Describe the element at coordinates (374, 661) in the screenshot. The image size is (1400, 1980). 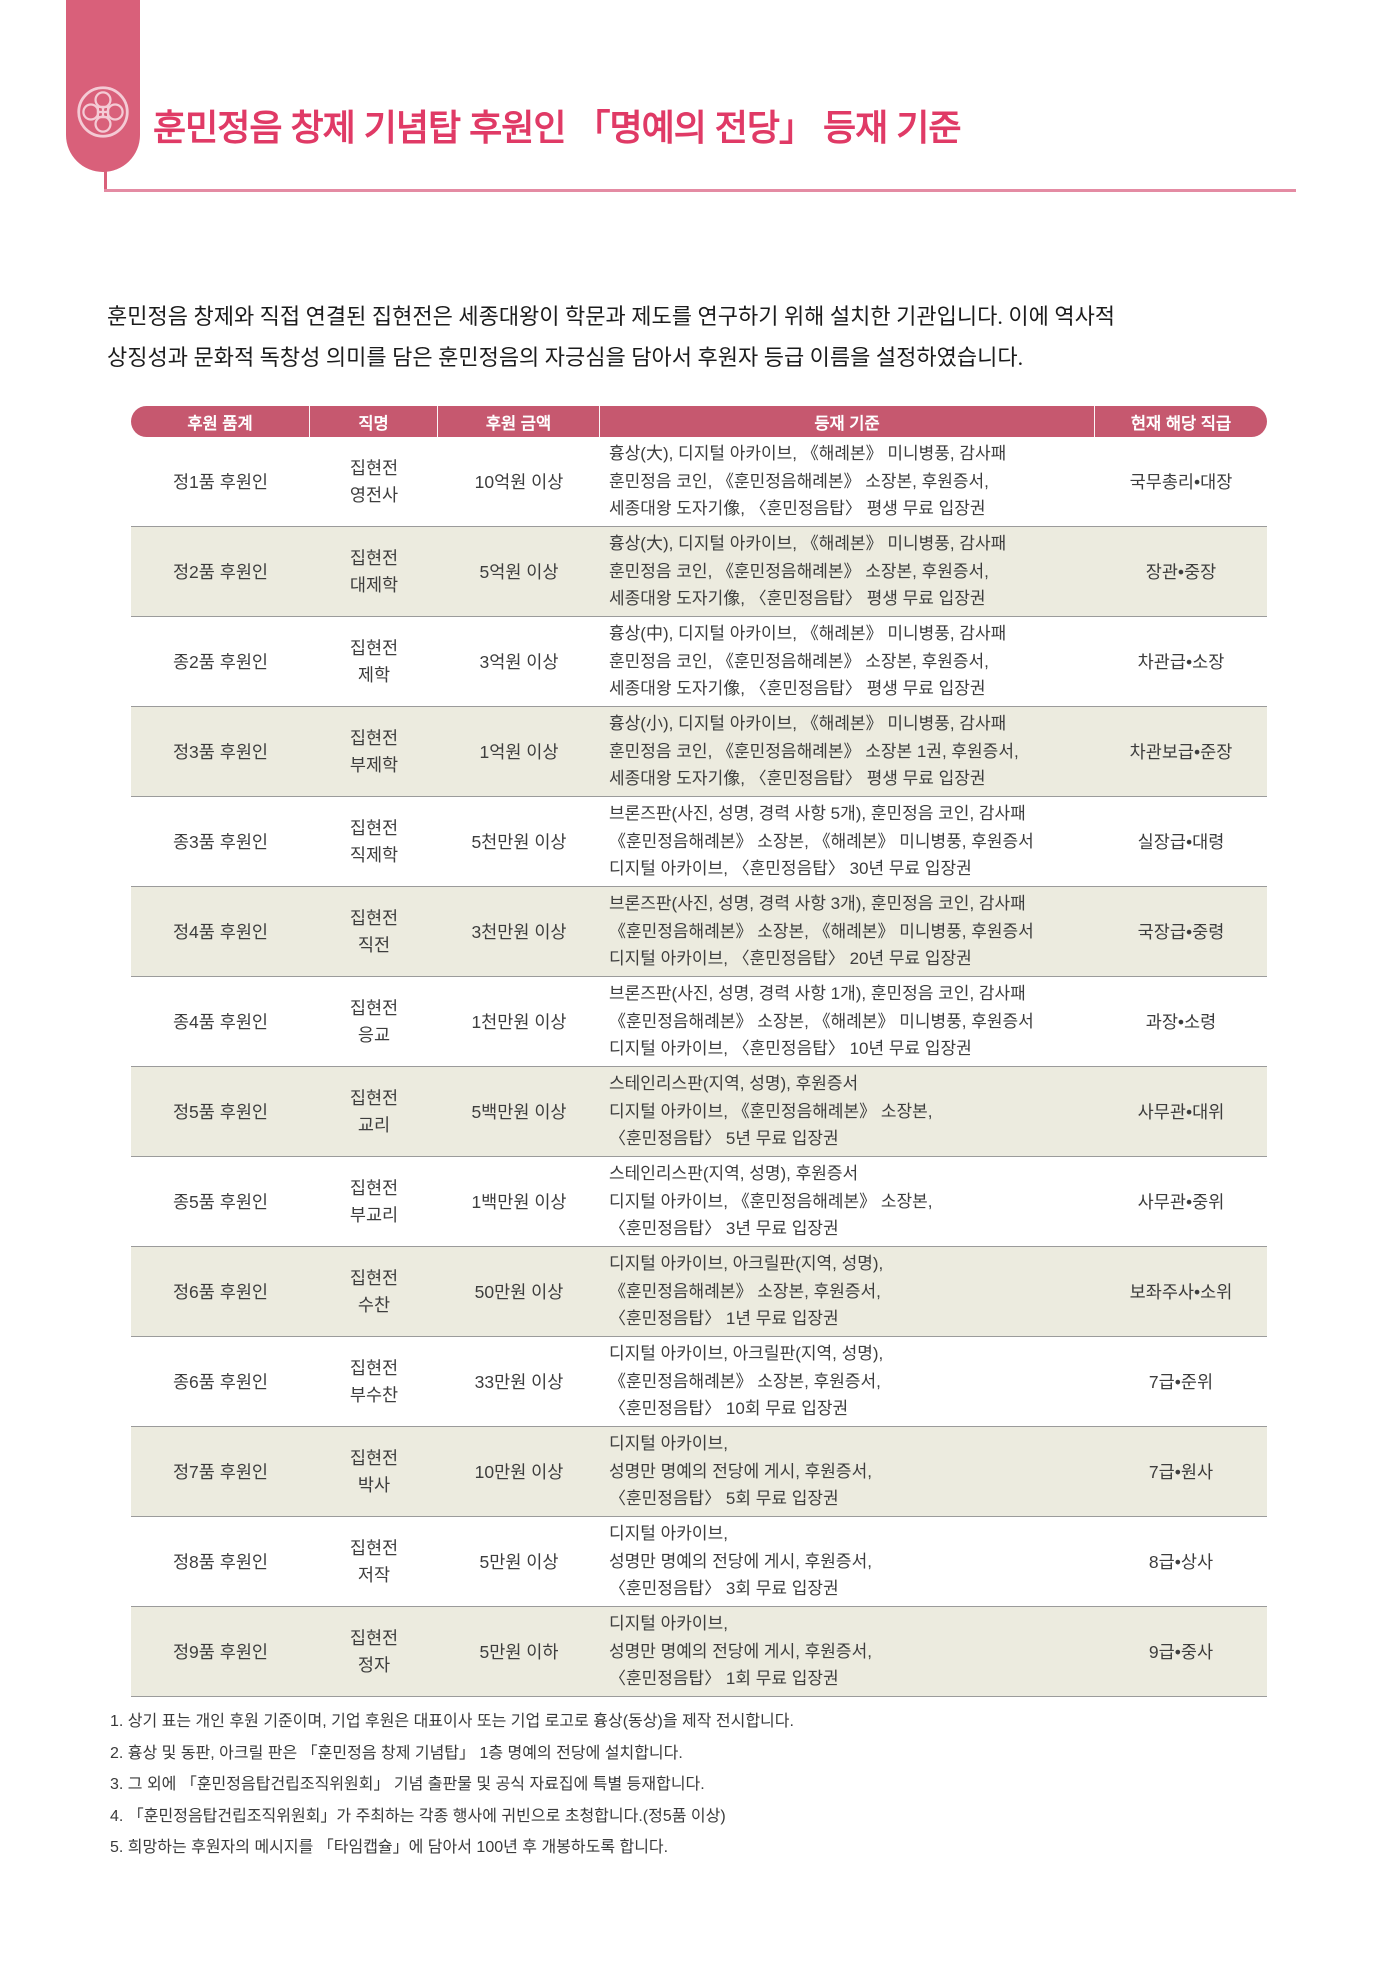
I see `title-cell: 집현전 제학` at that location.